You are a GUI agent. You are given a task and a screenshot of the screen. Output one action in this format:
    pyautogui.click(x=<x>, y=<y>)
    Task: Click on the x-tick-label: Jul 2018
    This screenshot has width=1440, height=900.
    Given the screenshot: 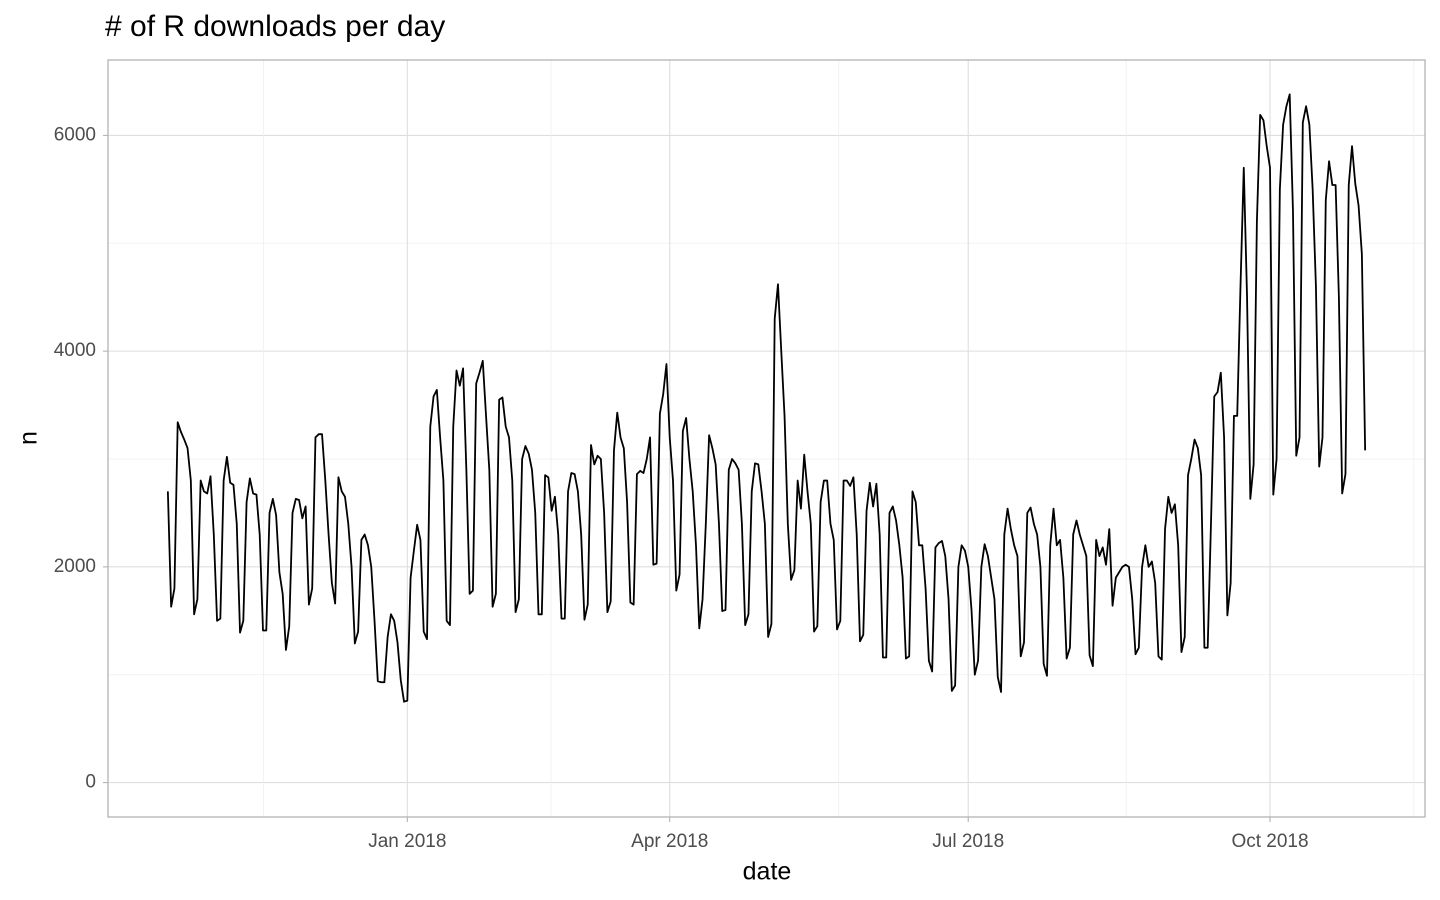 What is the action you would take?
    pyautogui.click(x=968, y=841)
    